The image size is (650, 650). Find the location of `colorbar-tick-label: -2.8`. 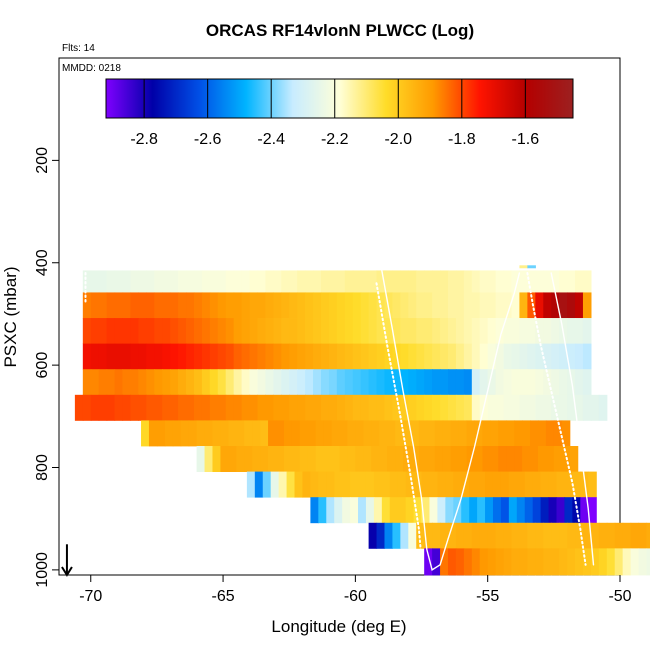

colorbar-tick-label: -2.8 is located at coordinates (144, 139).